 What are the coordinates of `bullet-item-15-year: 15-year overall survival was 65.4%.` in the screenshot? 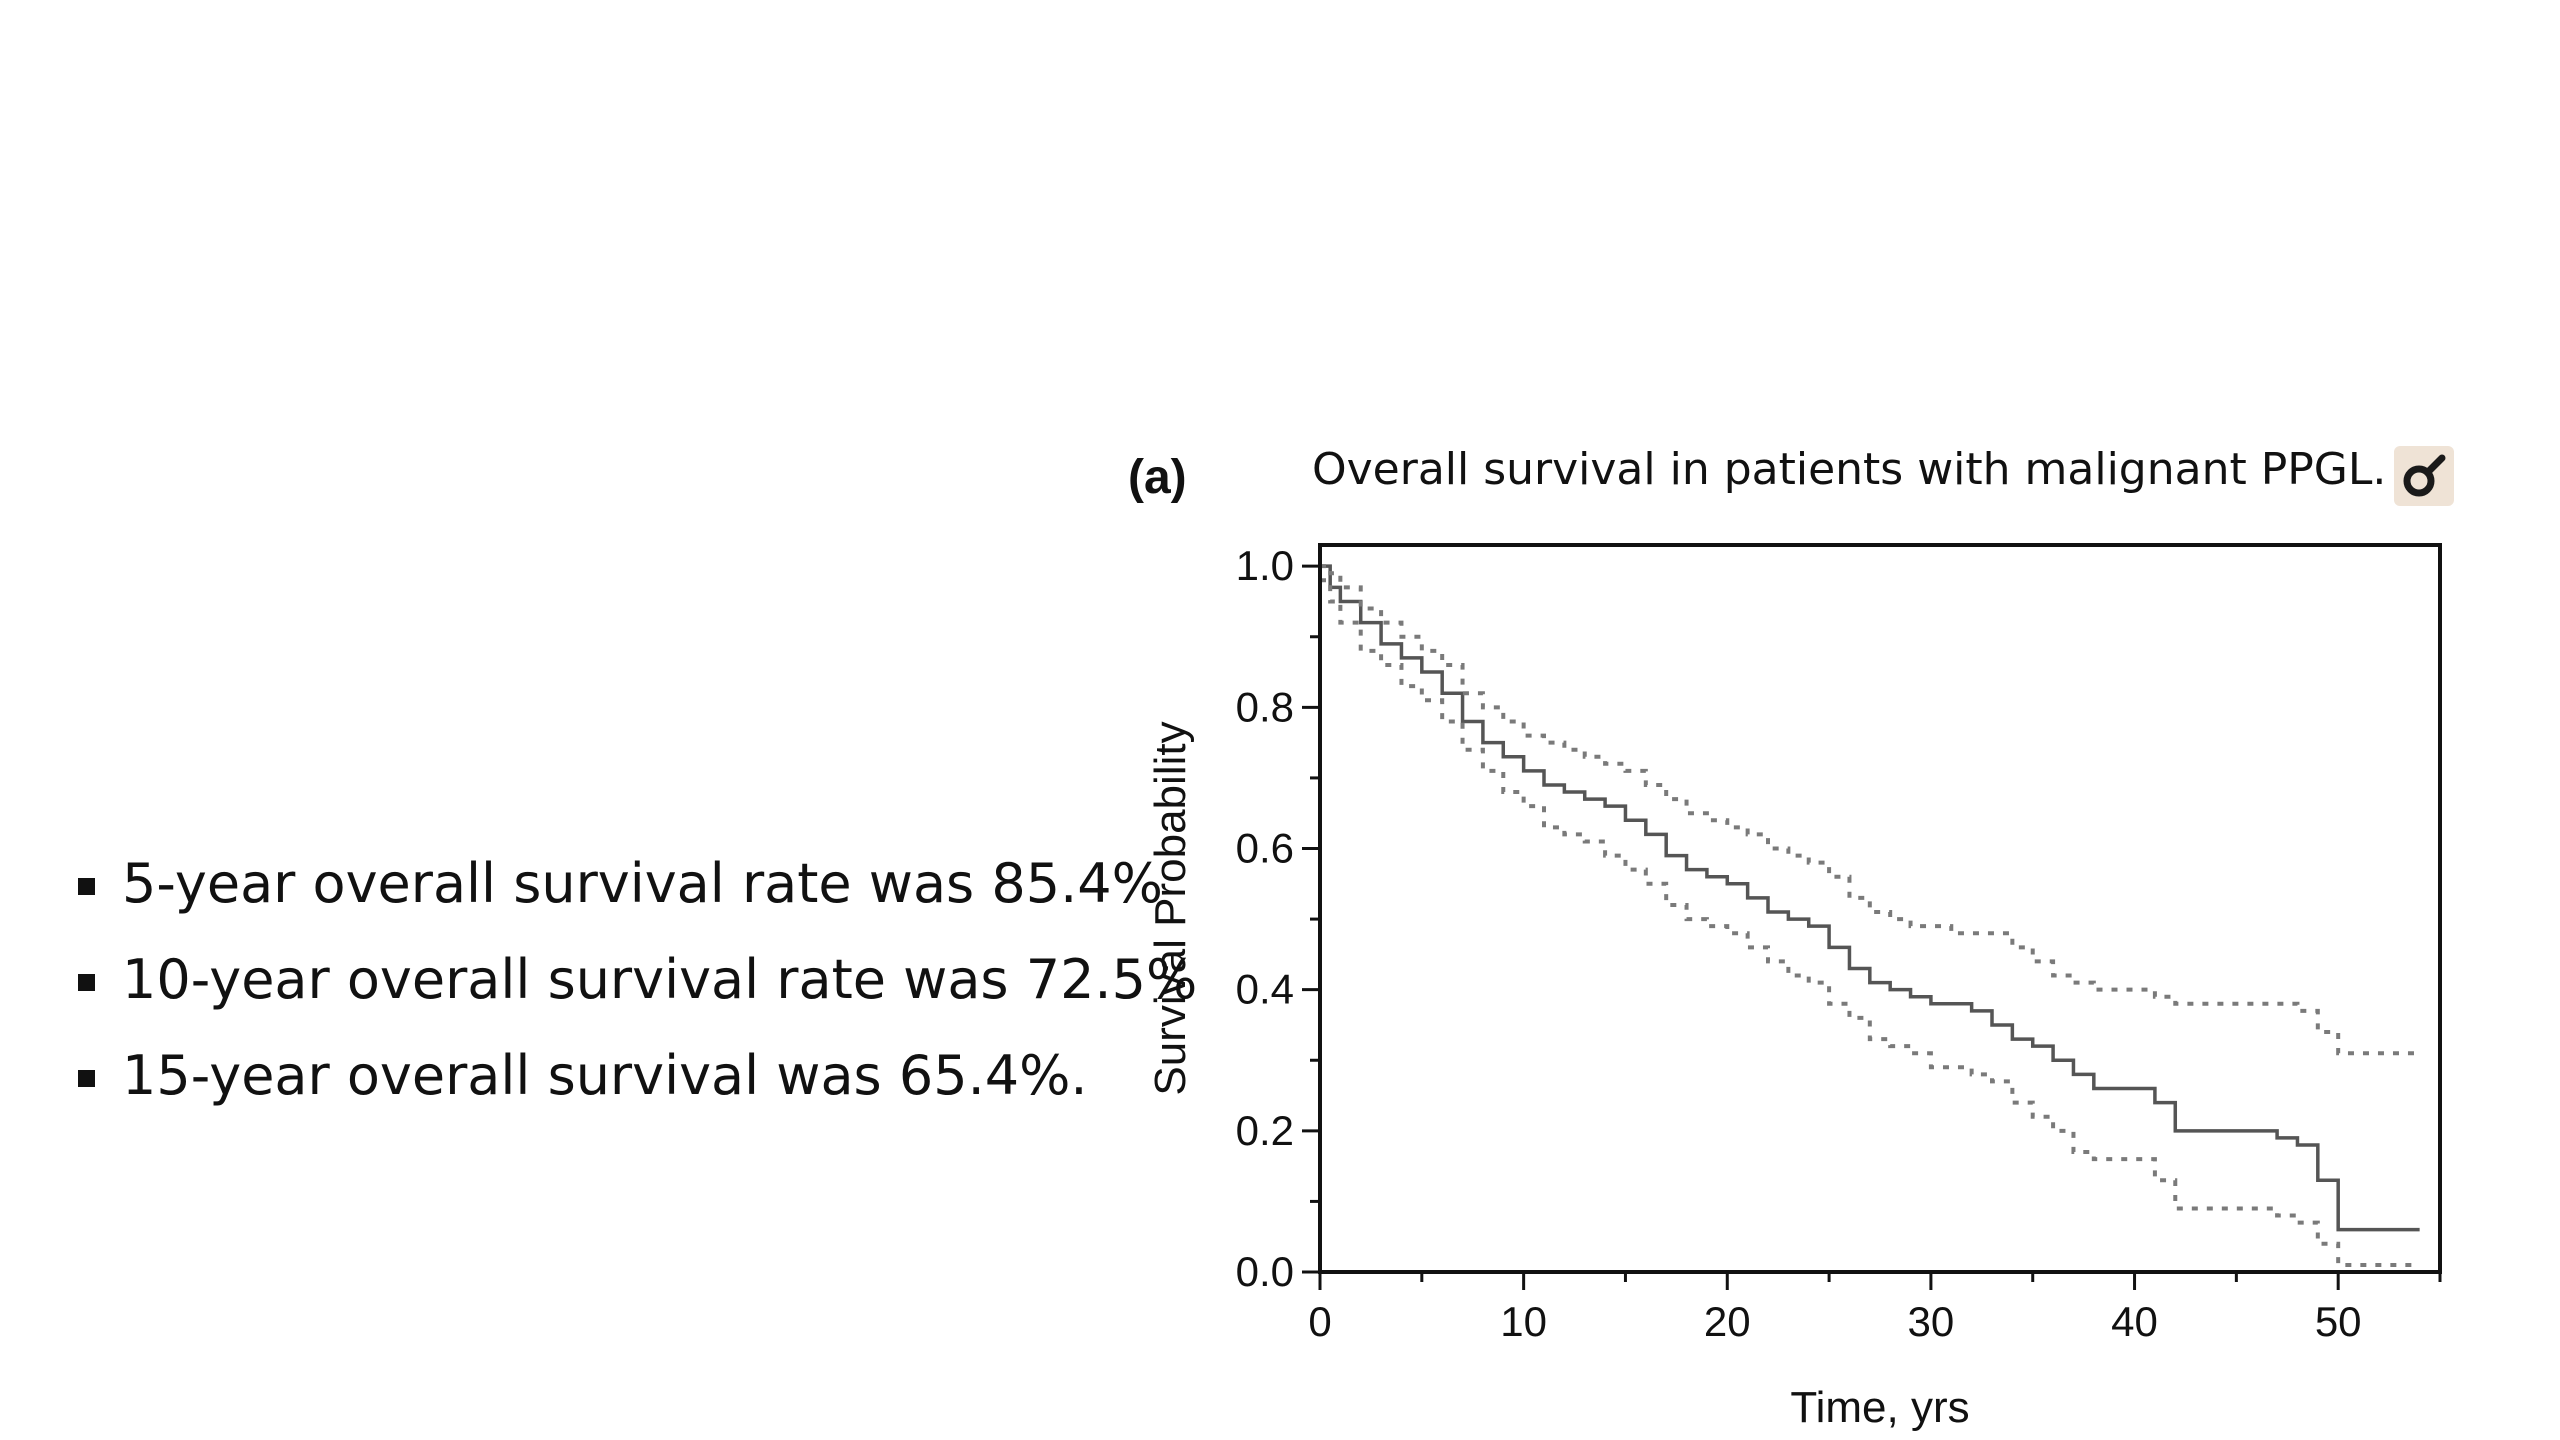 It's located at (634, 1076).